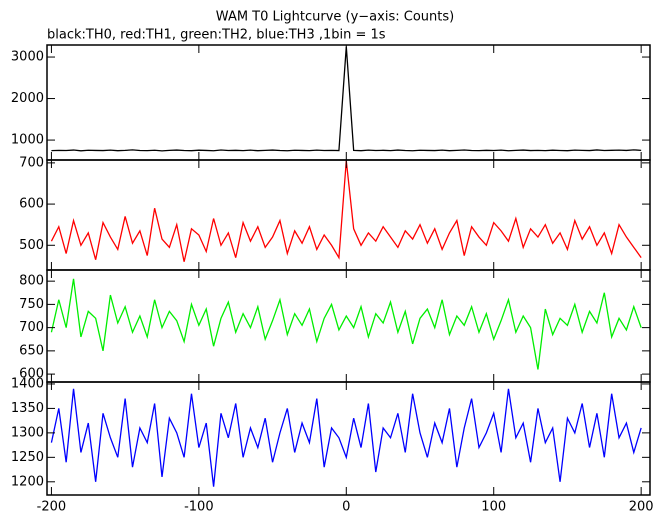  What do you see at coordinates (27, 98) in the screenshot?
I see `y-tick-label: 2000` at bounding box center [27, 98].